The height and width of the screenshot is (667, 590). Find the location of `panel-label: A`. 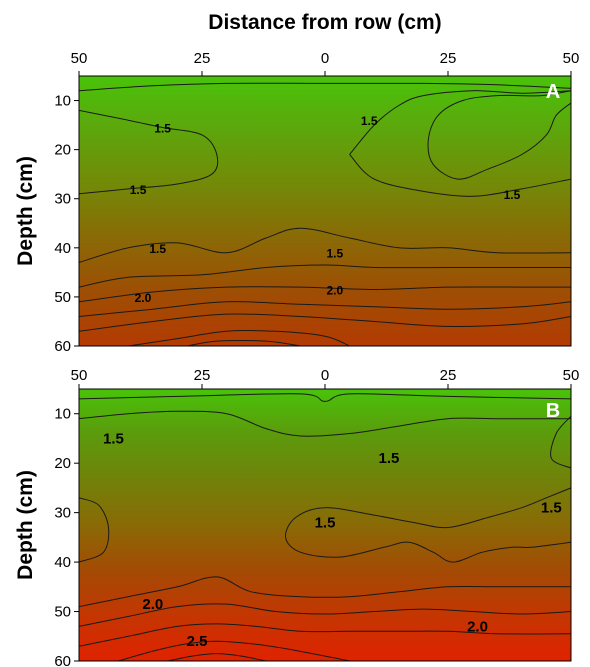

panel-label: A is located at coordinates (553, 92).